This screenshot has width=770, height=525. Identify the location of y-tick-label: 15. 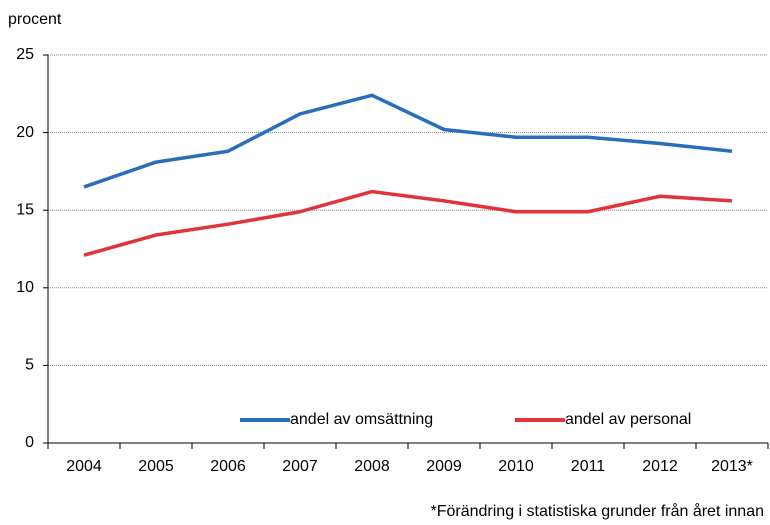
(25, 209).